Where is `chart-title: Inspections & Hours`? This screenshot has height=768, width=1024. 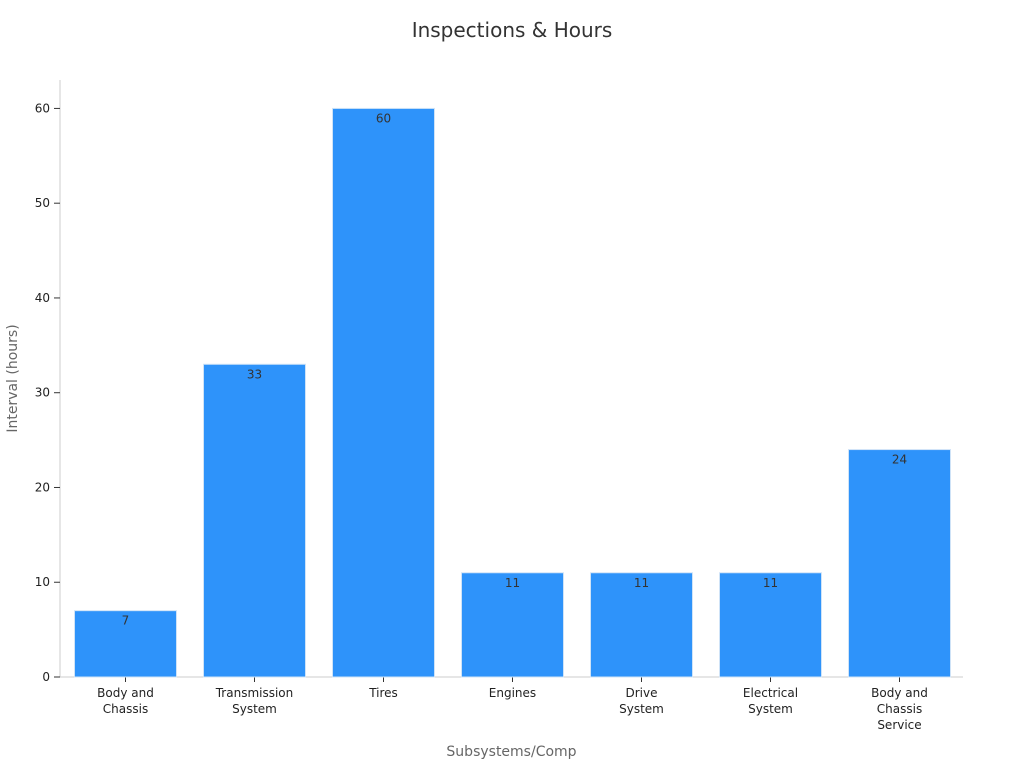
chart-title: Inspections & Hours is located at coordinates (512, 30).